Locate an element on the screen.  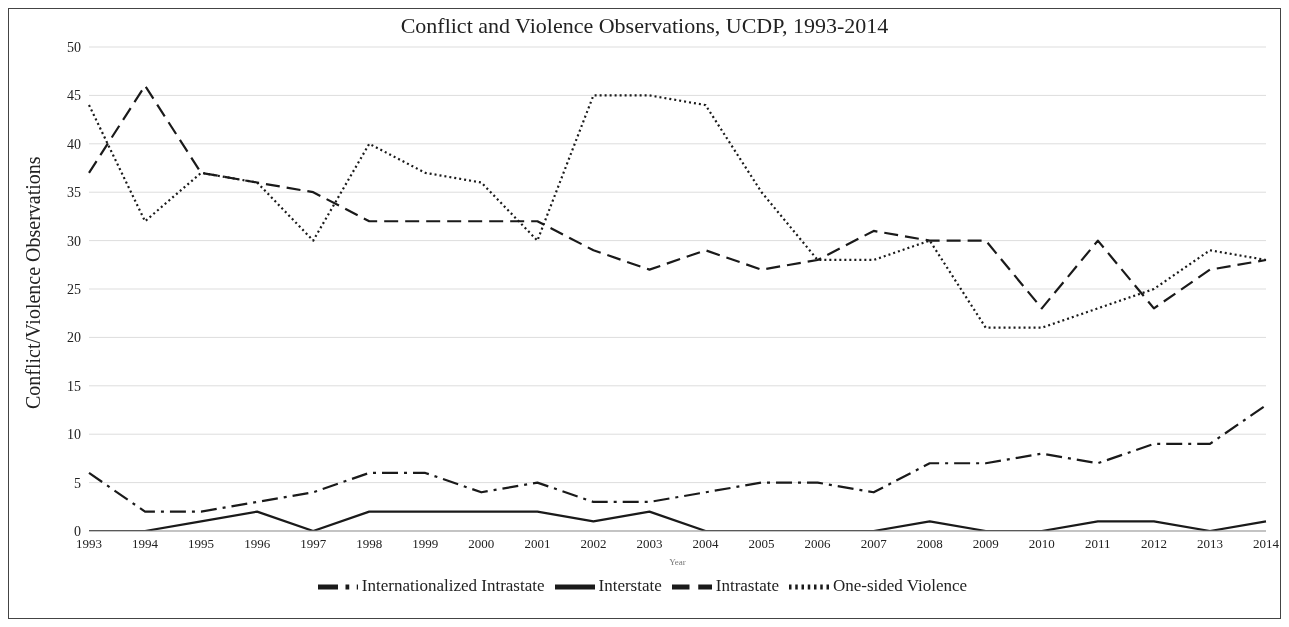
x-tick-label: 2007 is located at coordinates (874, 544).